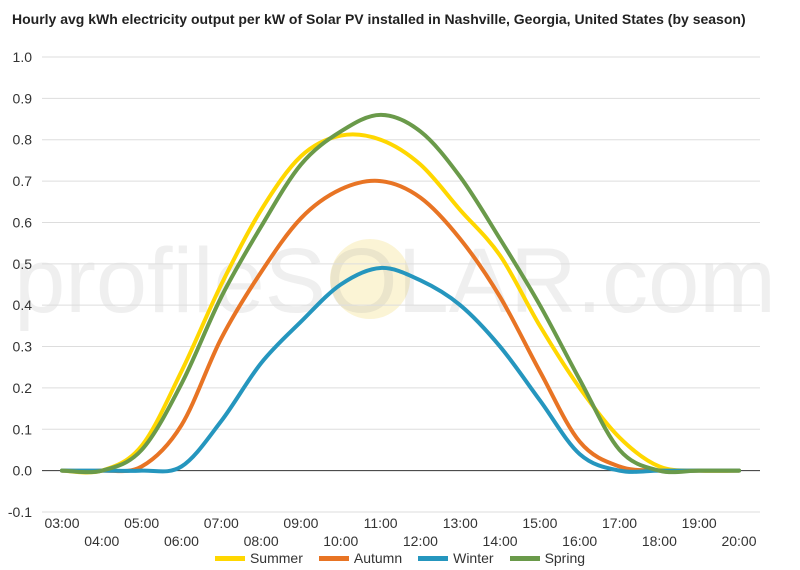 The height and width of the screenshot is (570, 800). Describe the element at coordinates (738, 541) in the screenshot. I see `x-tick-label: 20:00` at that location.